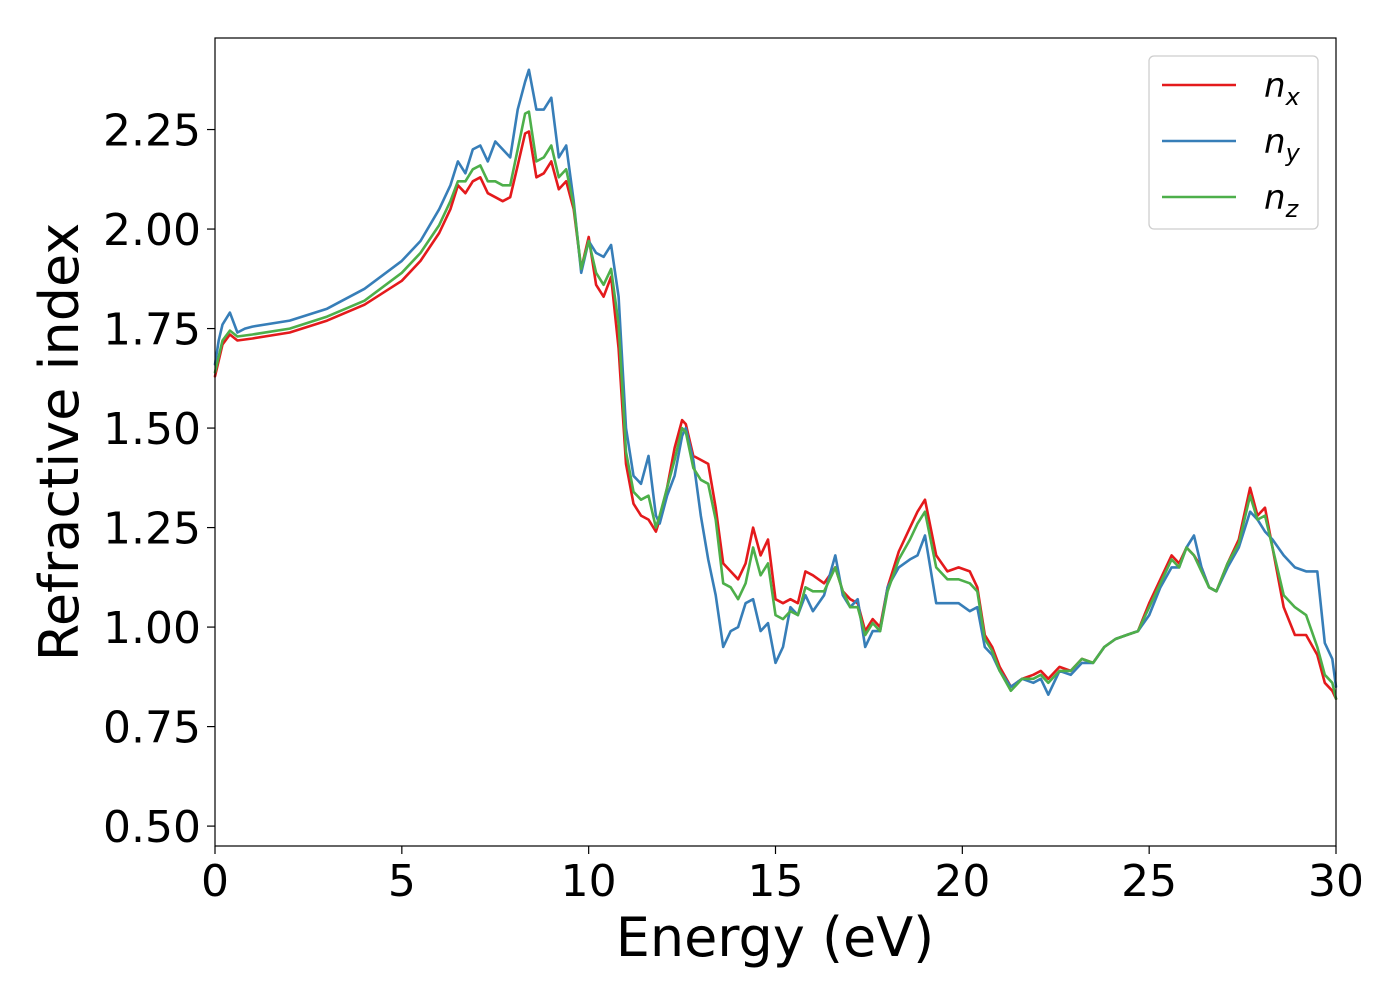  I want to click on y-tick-label: 2.00, so click(152, 230).